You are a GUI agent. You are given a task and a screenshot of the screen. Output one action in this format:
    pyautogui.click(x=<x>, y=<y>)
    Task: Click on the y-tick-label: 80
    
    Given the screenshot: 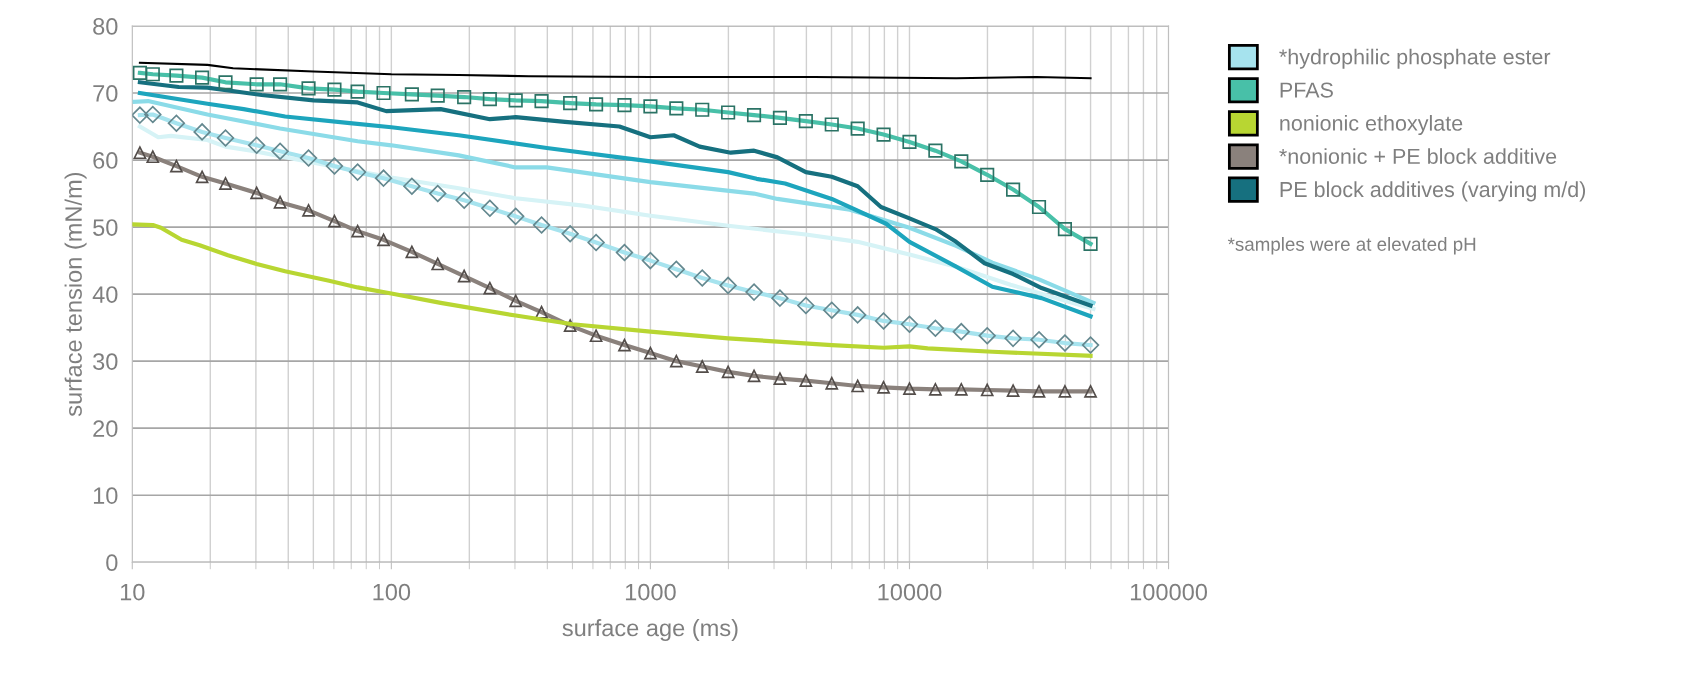 What is the action you would take?
    pyautogui.click(x=105, y=26)
    